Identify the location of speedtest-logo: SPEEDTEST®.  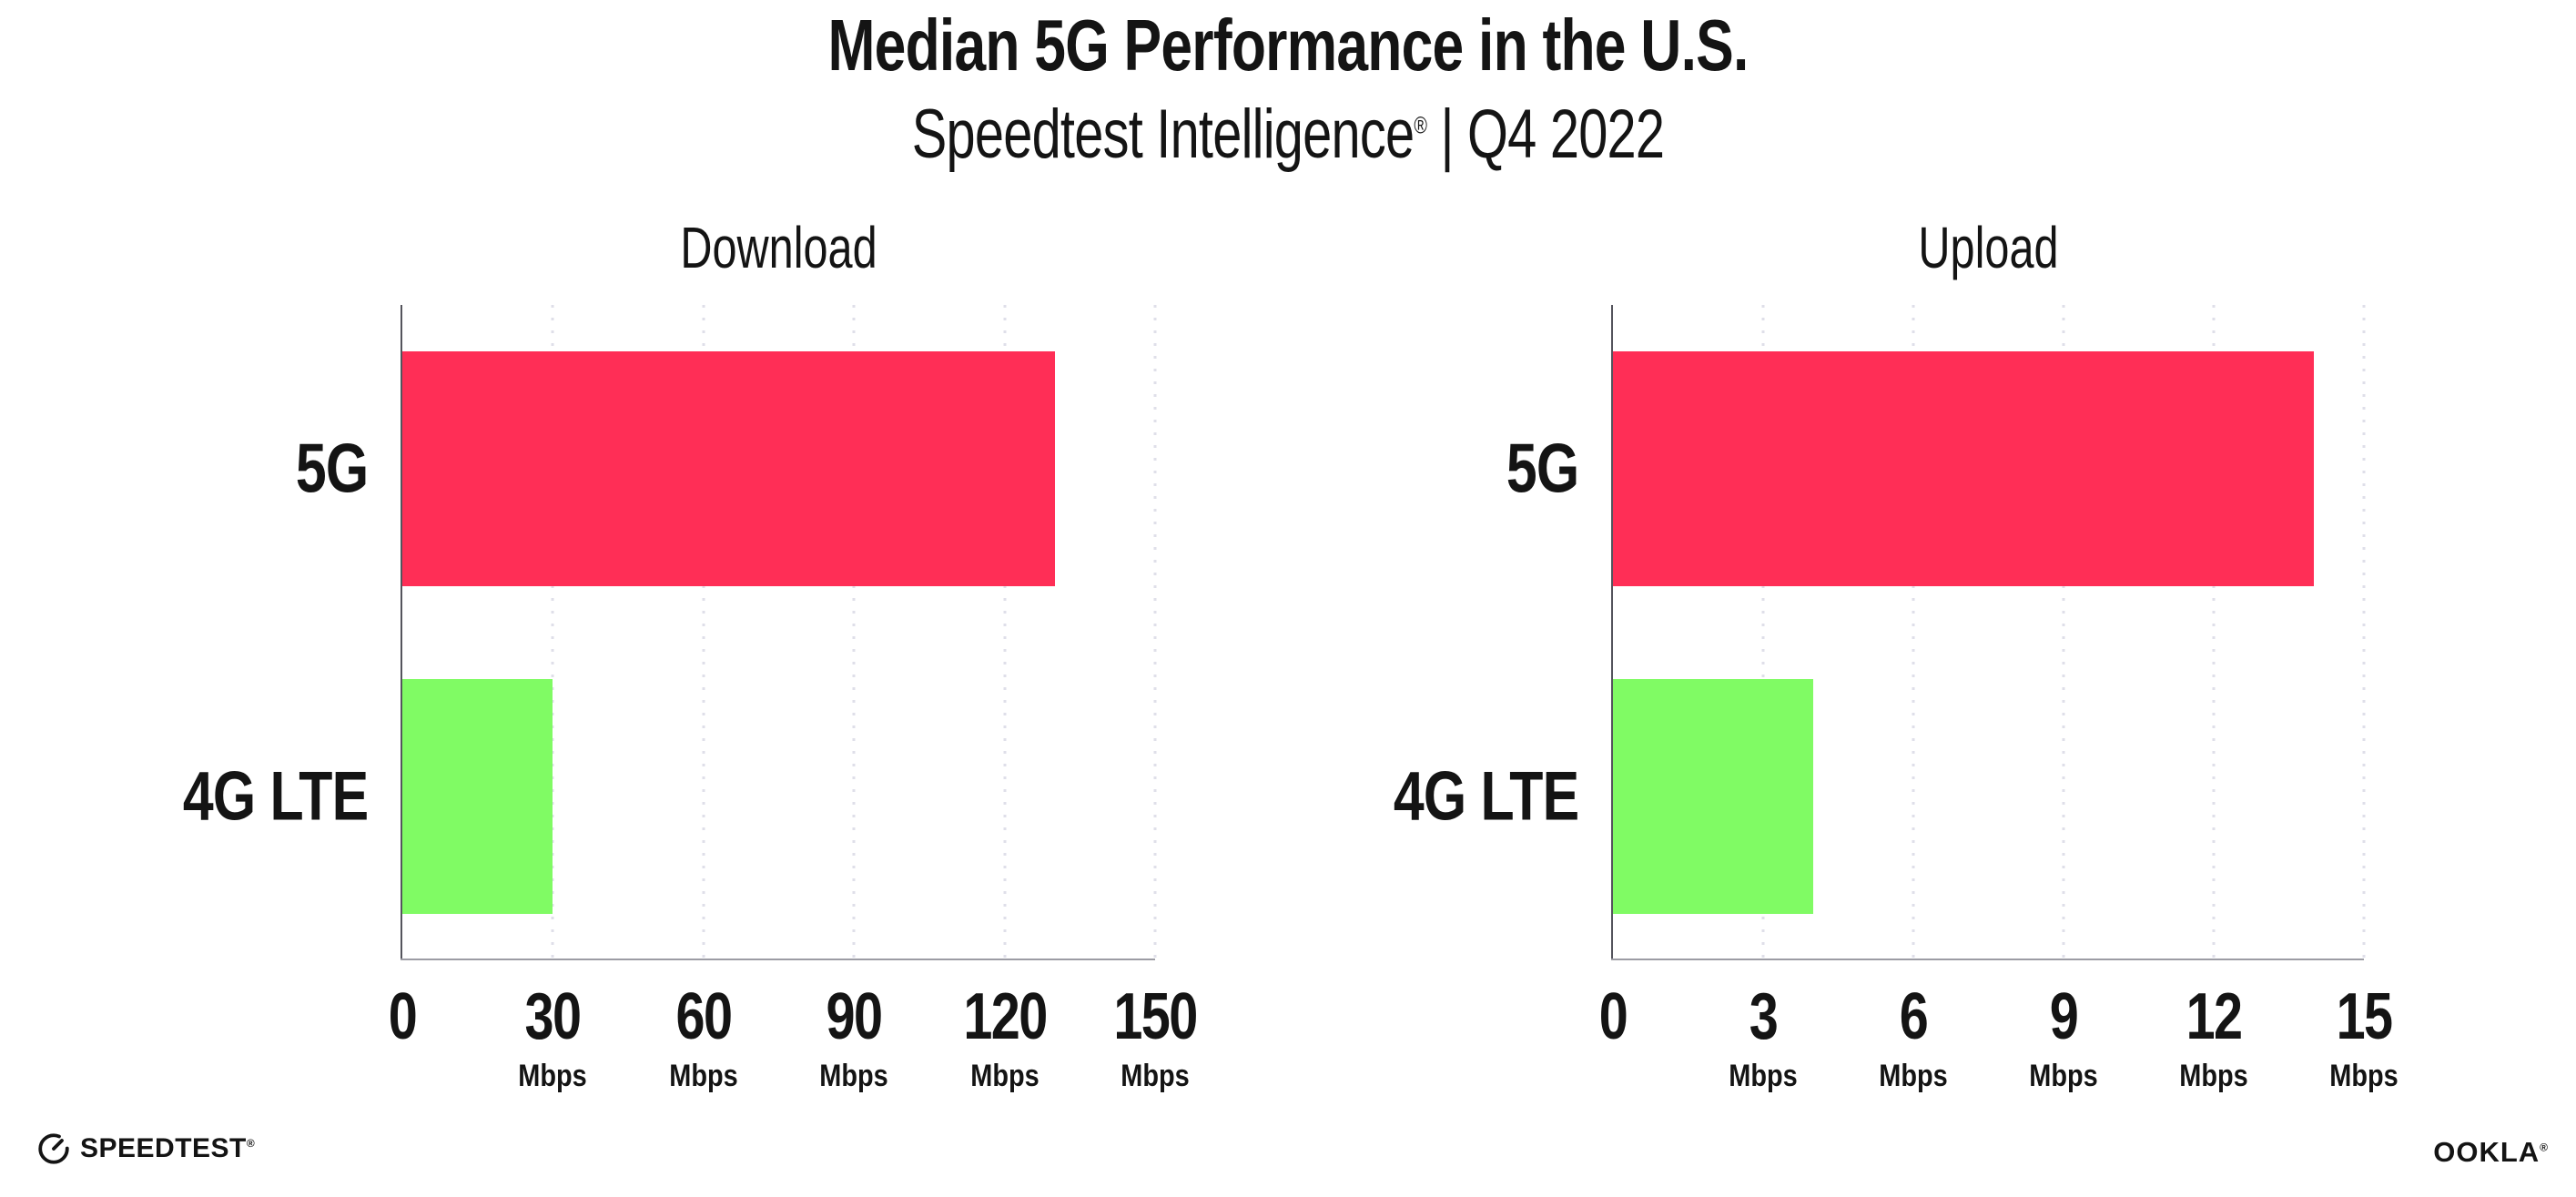
(145, 1149).